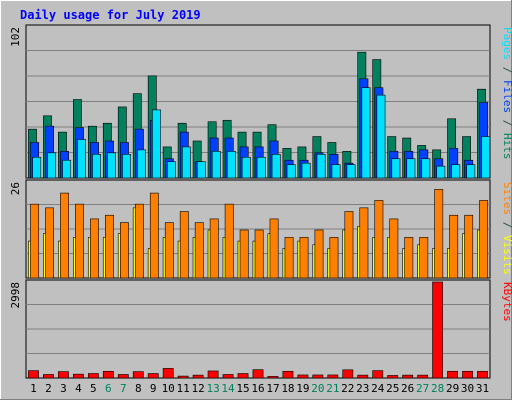  I want to click on x-label-day-6: 6, so click(108, 388).